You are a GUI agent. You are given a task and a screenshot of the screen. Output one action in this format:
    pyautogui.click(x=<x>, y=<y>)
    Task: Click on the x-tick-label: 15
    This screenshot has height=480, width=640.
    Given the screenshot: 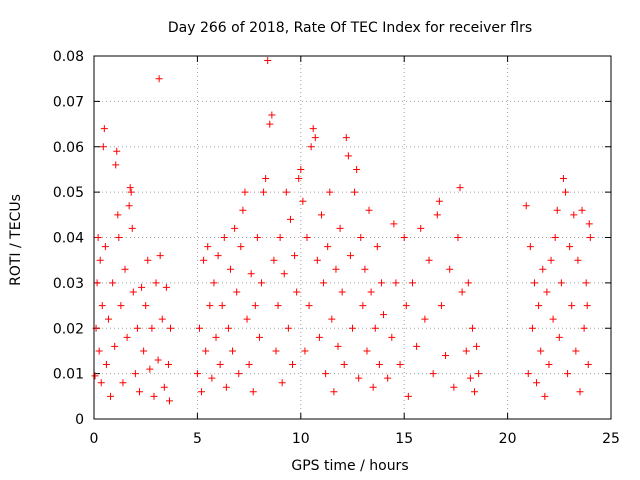 What is the action you would take?
    pyautogui.click(x=404, y=439)
    